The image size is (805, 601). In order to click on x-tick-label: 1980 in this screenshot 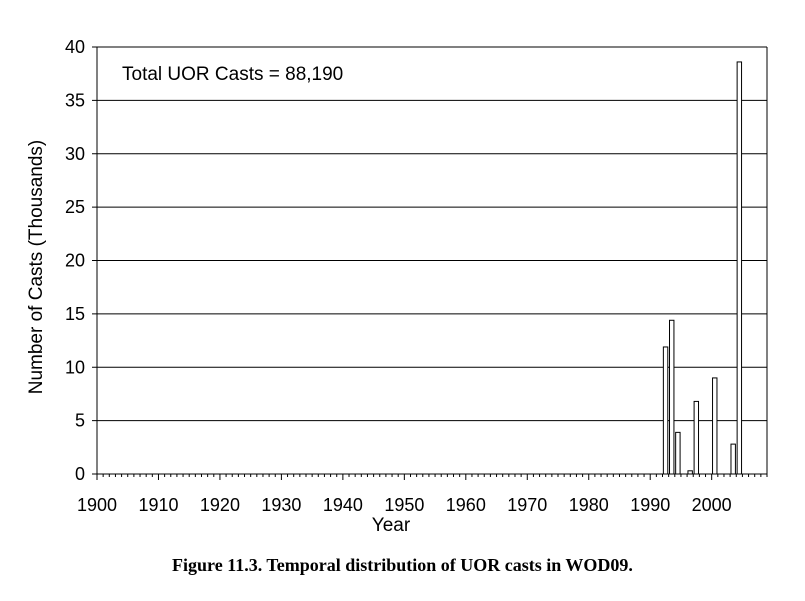, I will do `click(589, 505)`.